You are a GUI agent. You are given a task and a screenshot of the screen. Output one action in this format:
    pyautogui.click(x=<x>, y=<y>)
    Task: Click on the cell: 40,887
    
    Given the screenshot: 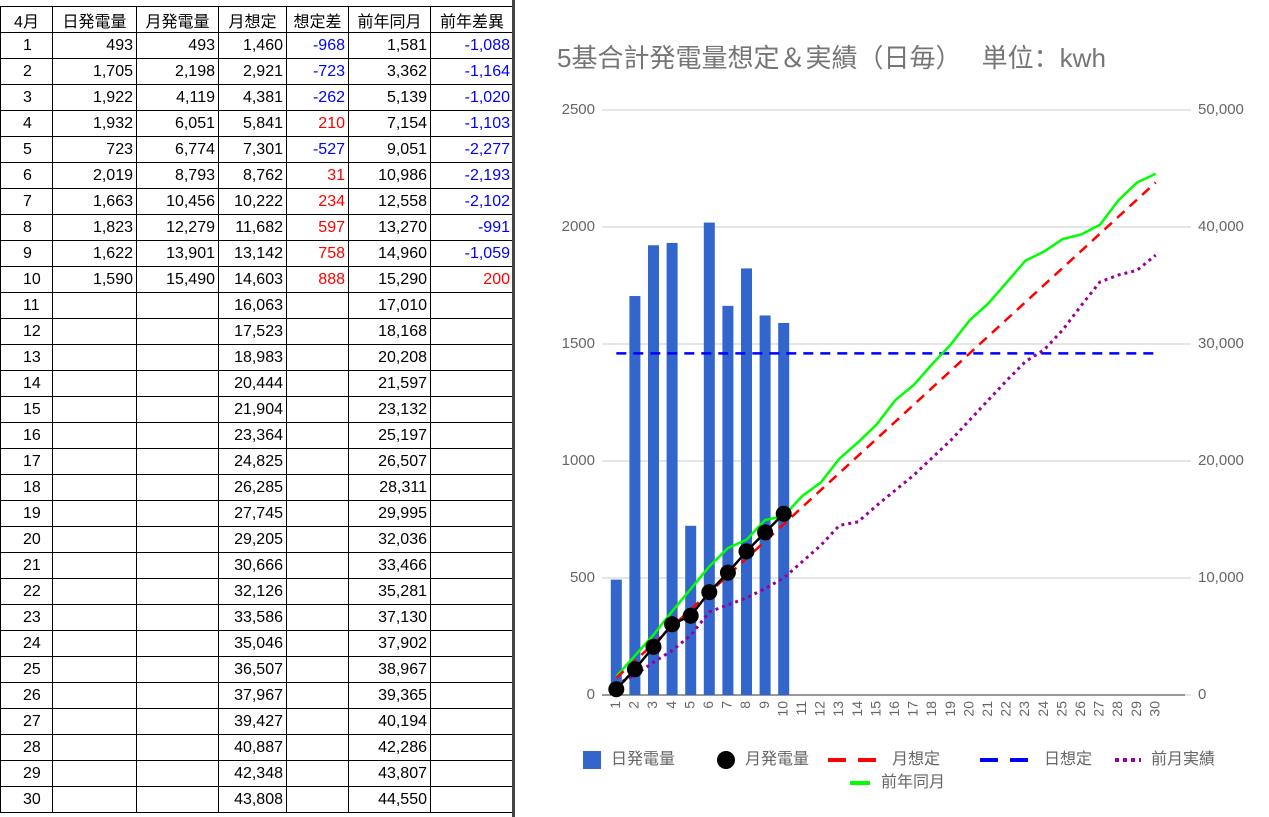 What is the action you would take?
    pyautogui.click(x=252, y=747)
    